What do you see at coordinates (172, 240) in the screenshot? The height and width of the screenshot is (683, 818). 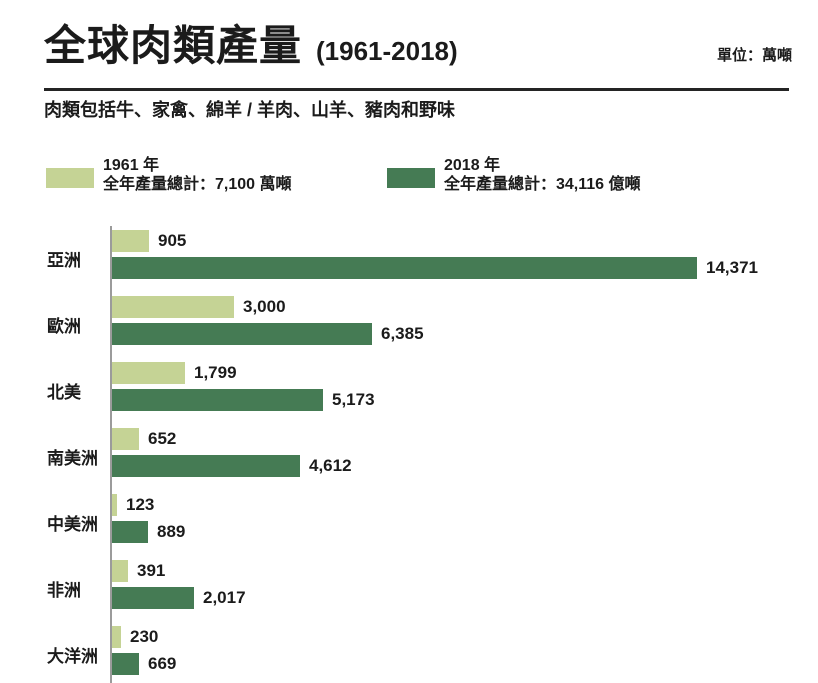 I see `bar-value-label: 905` at bounding box center [172, 240].